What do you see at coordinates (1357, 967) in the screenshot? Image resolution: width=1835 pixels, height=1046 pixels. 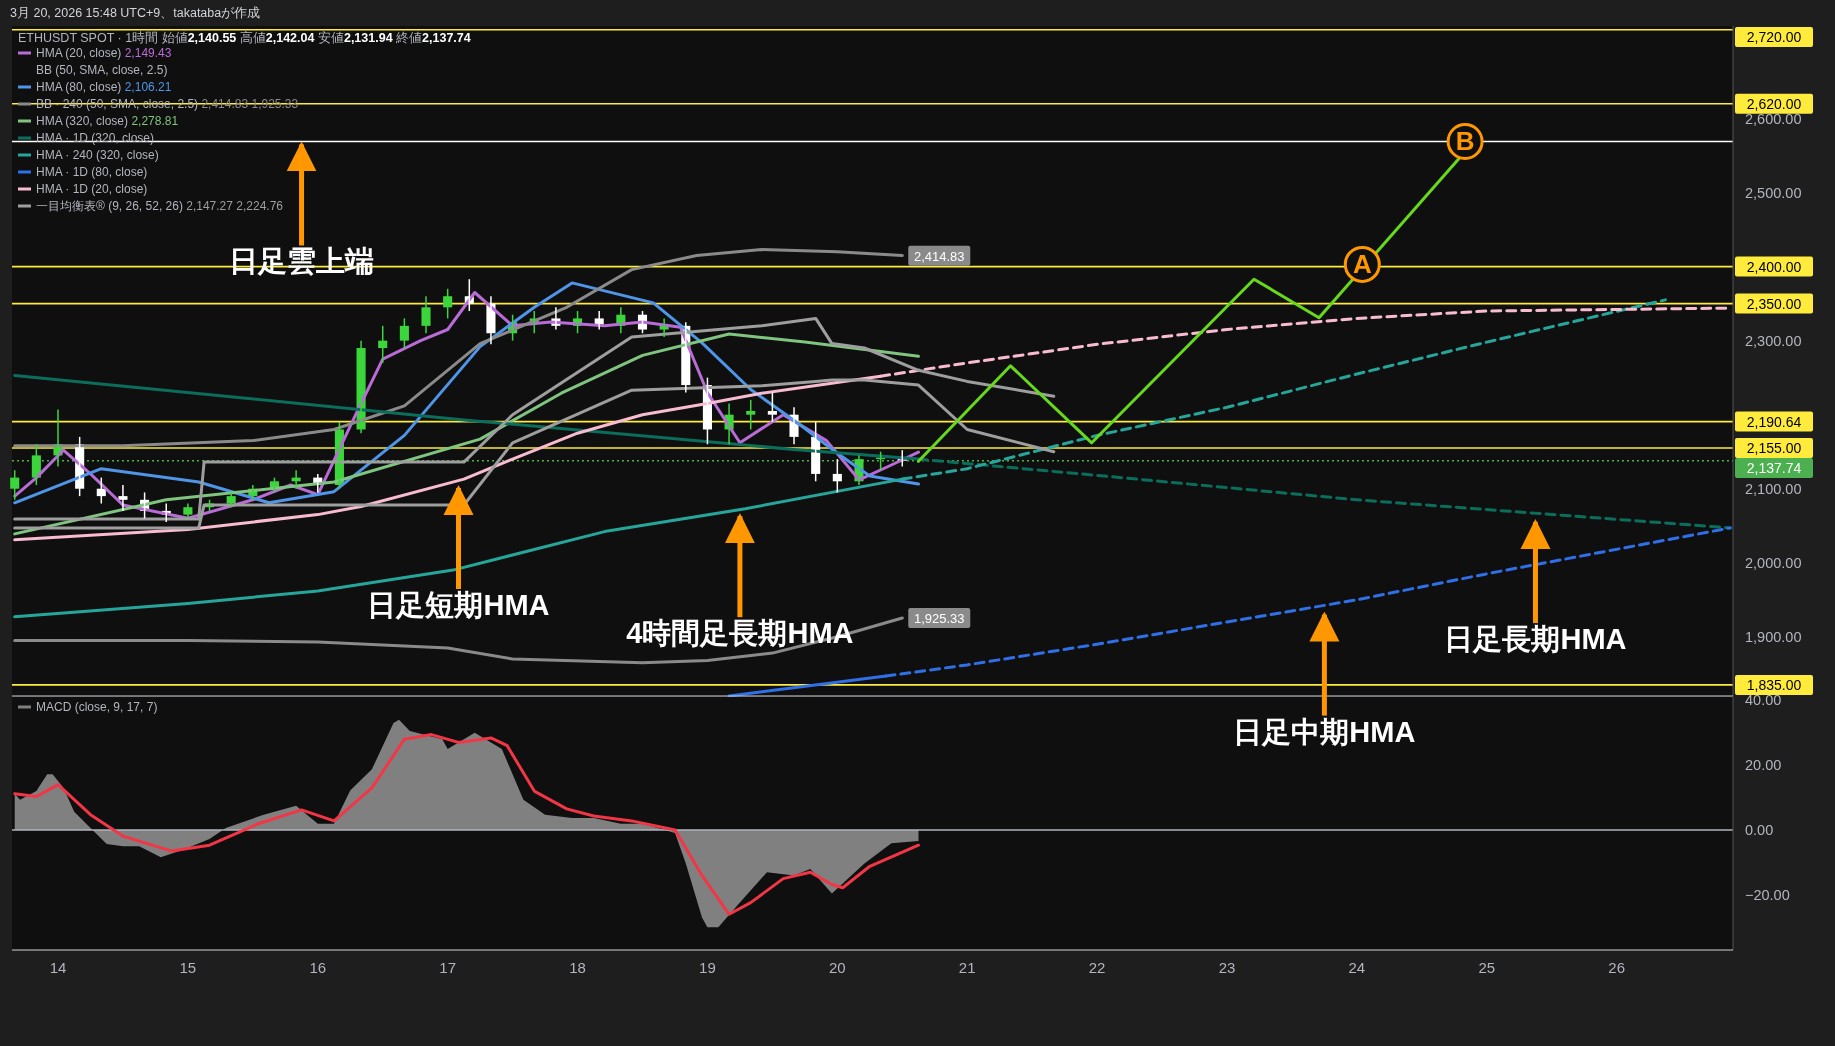 I see `x-tick-label: 24` at bounding box center [1357, 967].